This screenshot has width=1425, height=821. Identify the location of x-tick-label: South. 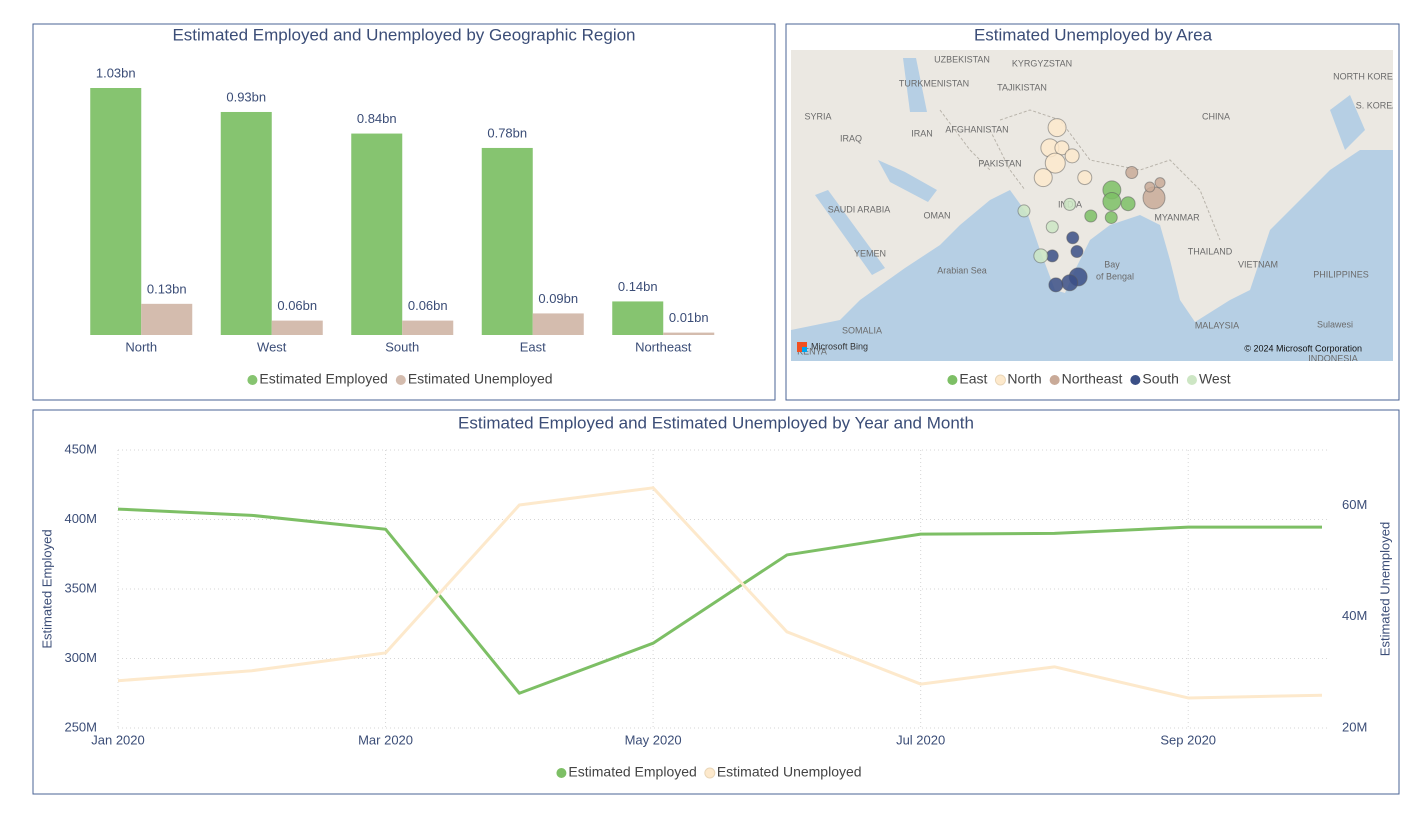
(402, 346).